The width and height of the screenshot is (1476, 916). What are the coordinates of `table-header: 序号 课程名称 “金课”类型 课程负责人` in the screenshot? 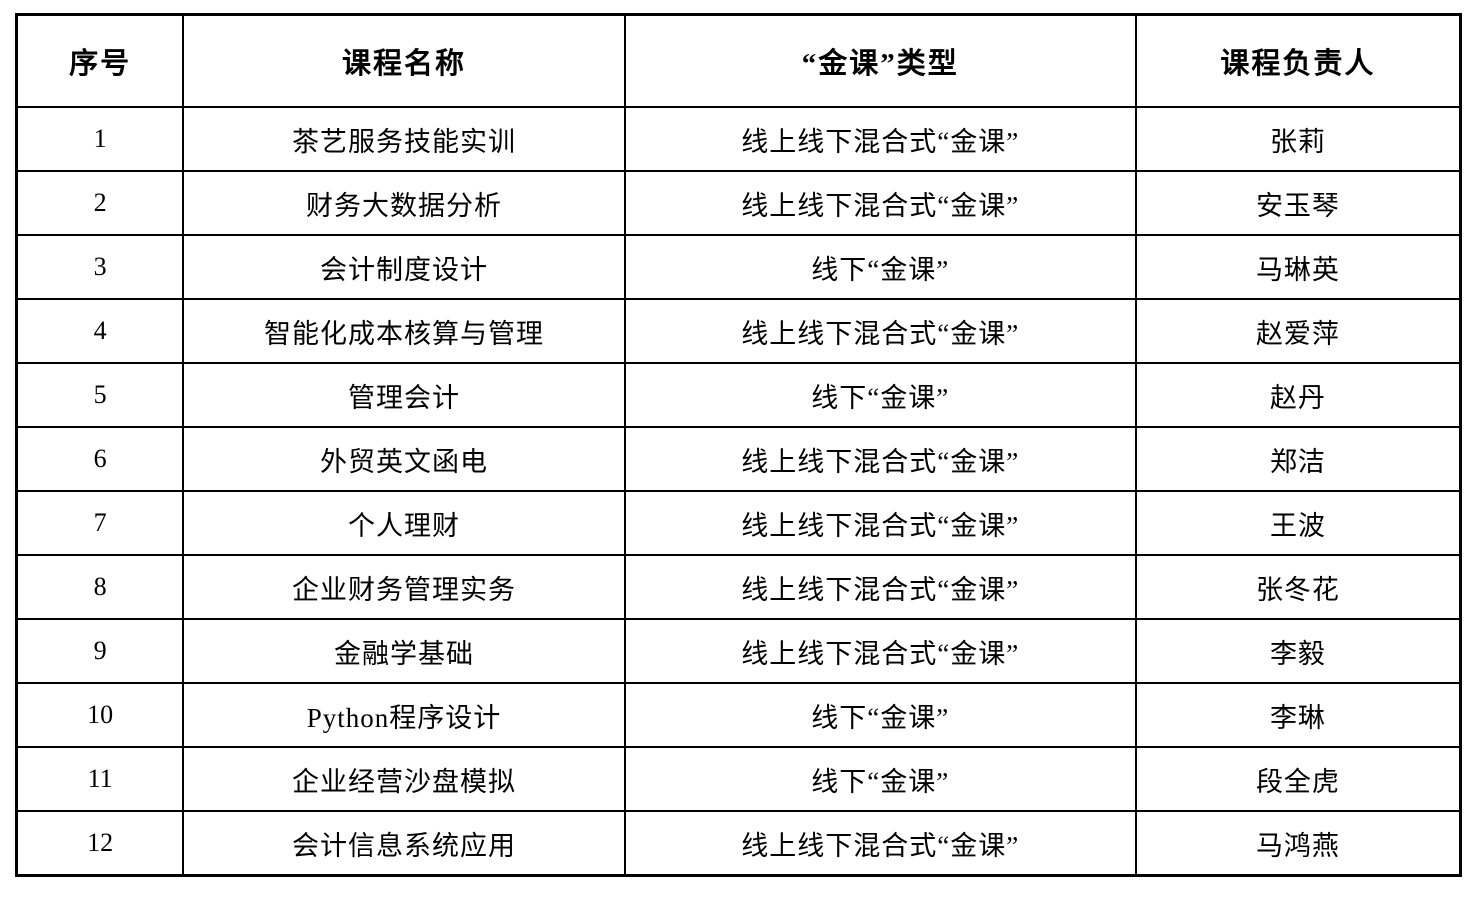 It's located at (738, 60).